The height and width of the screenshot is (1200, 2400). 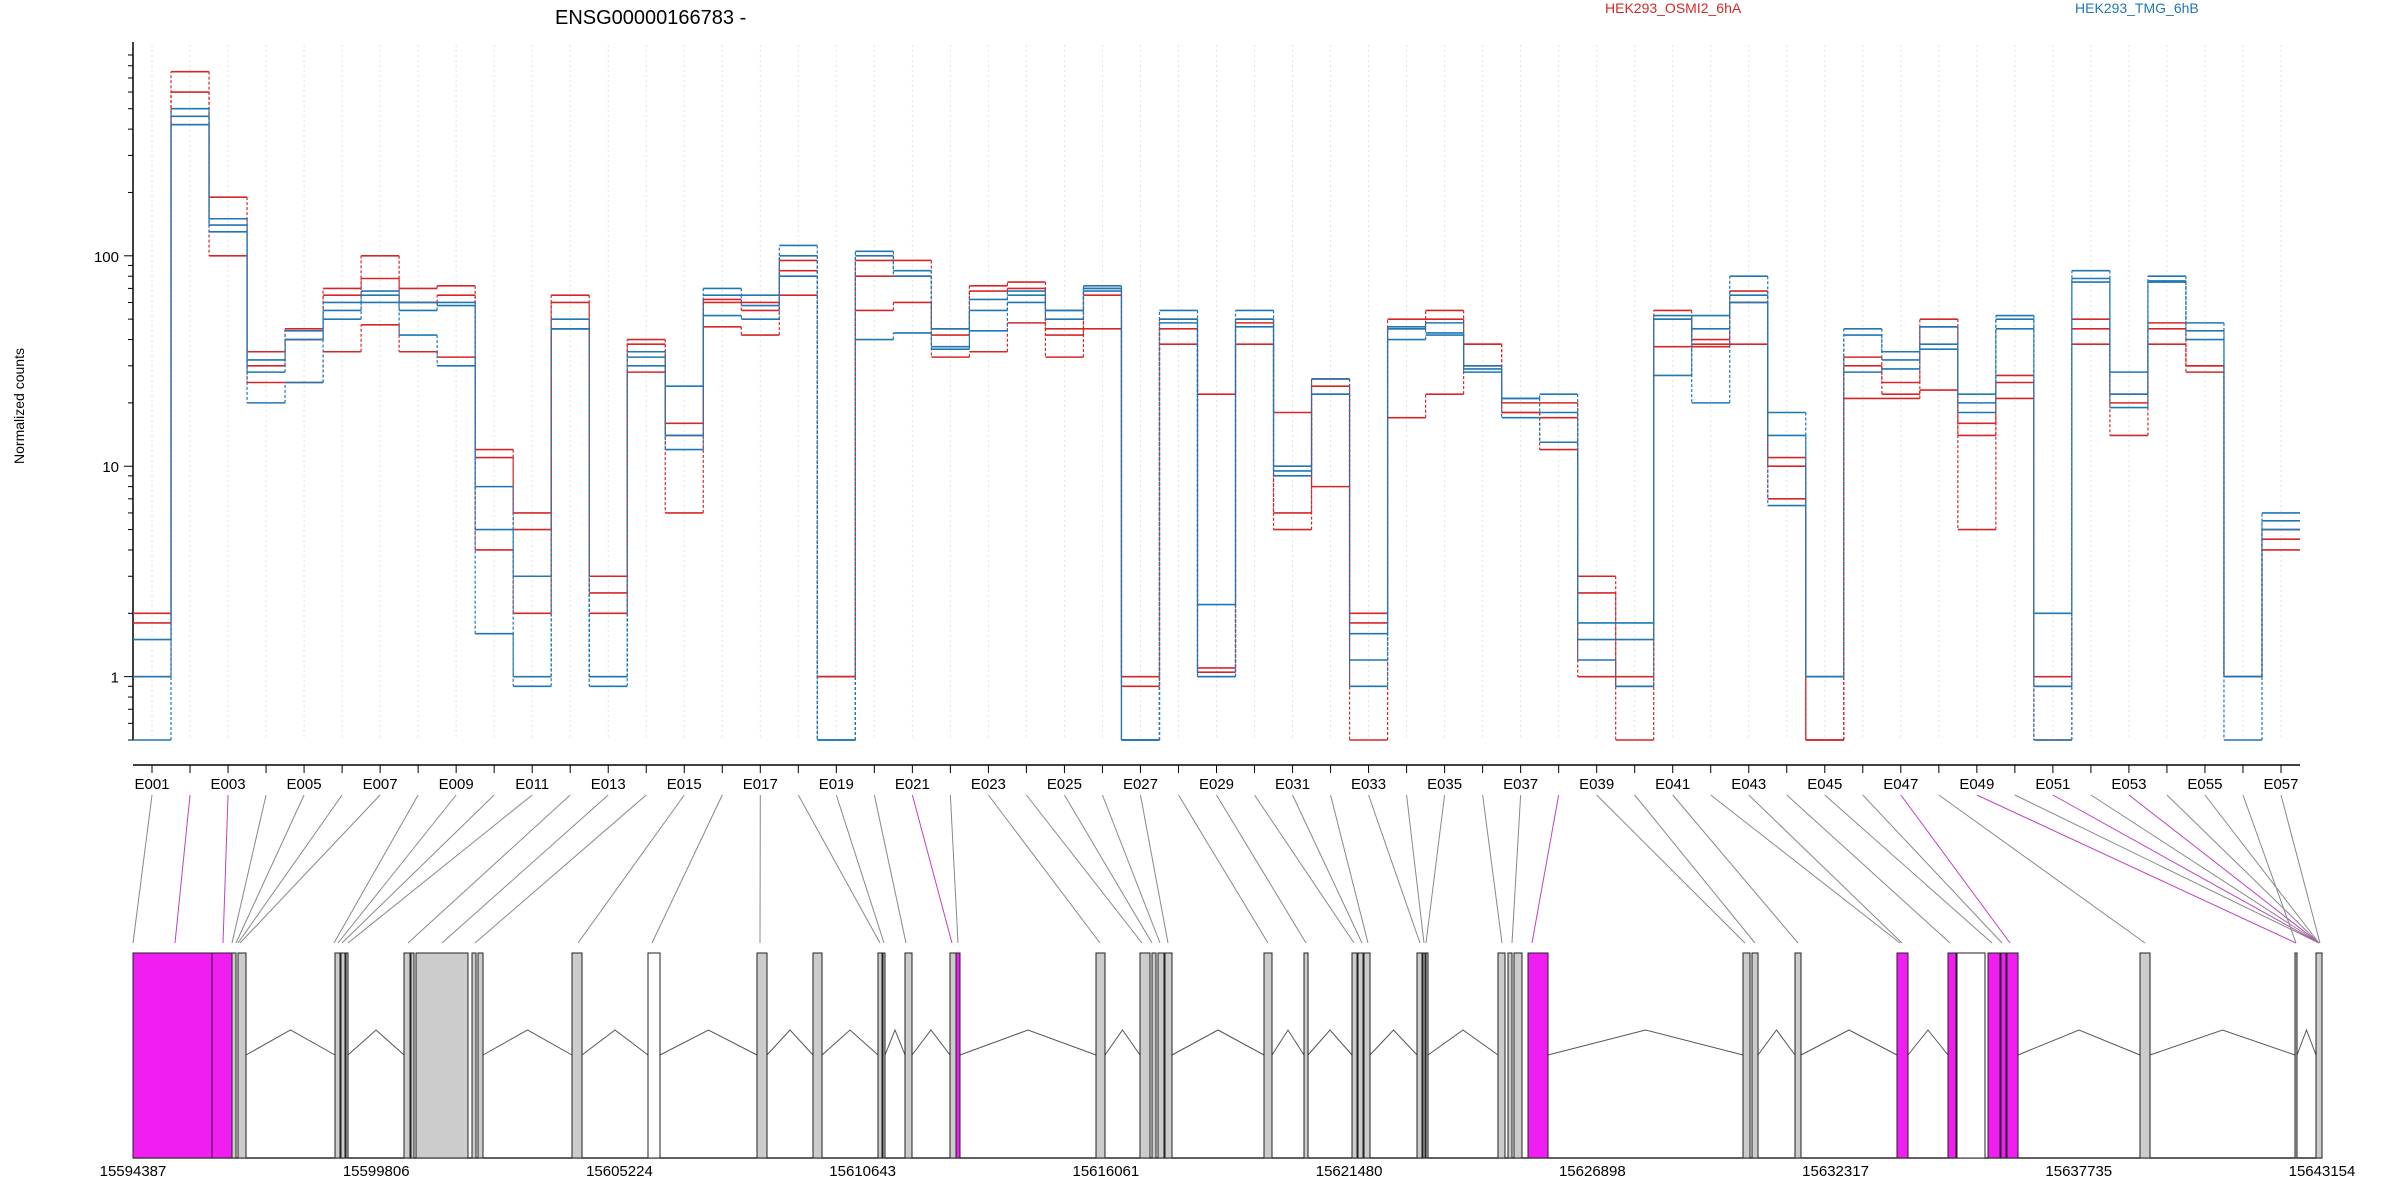 What do you see at coordinates (304, 784) in the screenshot?
I see `x-tick-label: E005` at bounding box center [304, 784].